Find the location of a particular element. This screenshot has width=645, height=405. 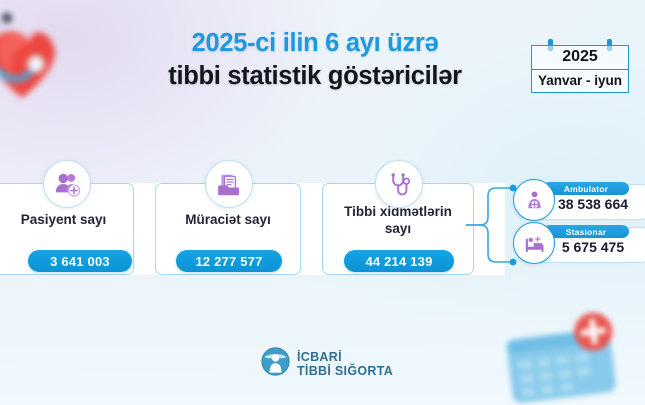

title-line-2: tibbi statistik göstəricilər is located at coordinates (315, 75).